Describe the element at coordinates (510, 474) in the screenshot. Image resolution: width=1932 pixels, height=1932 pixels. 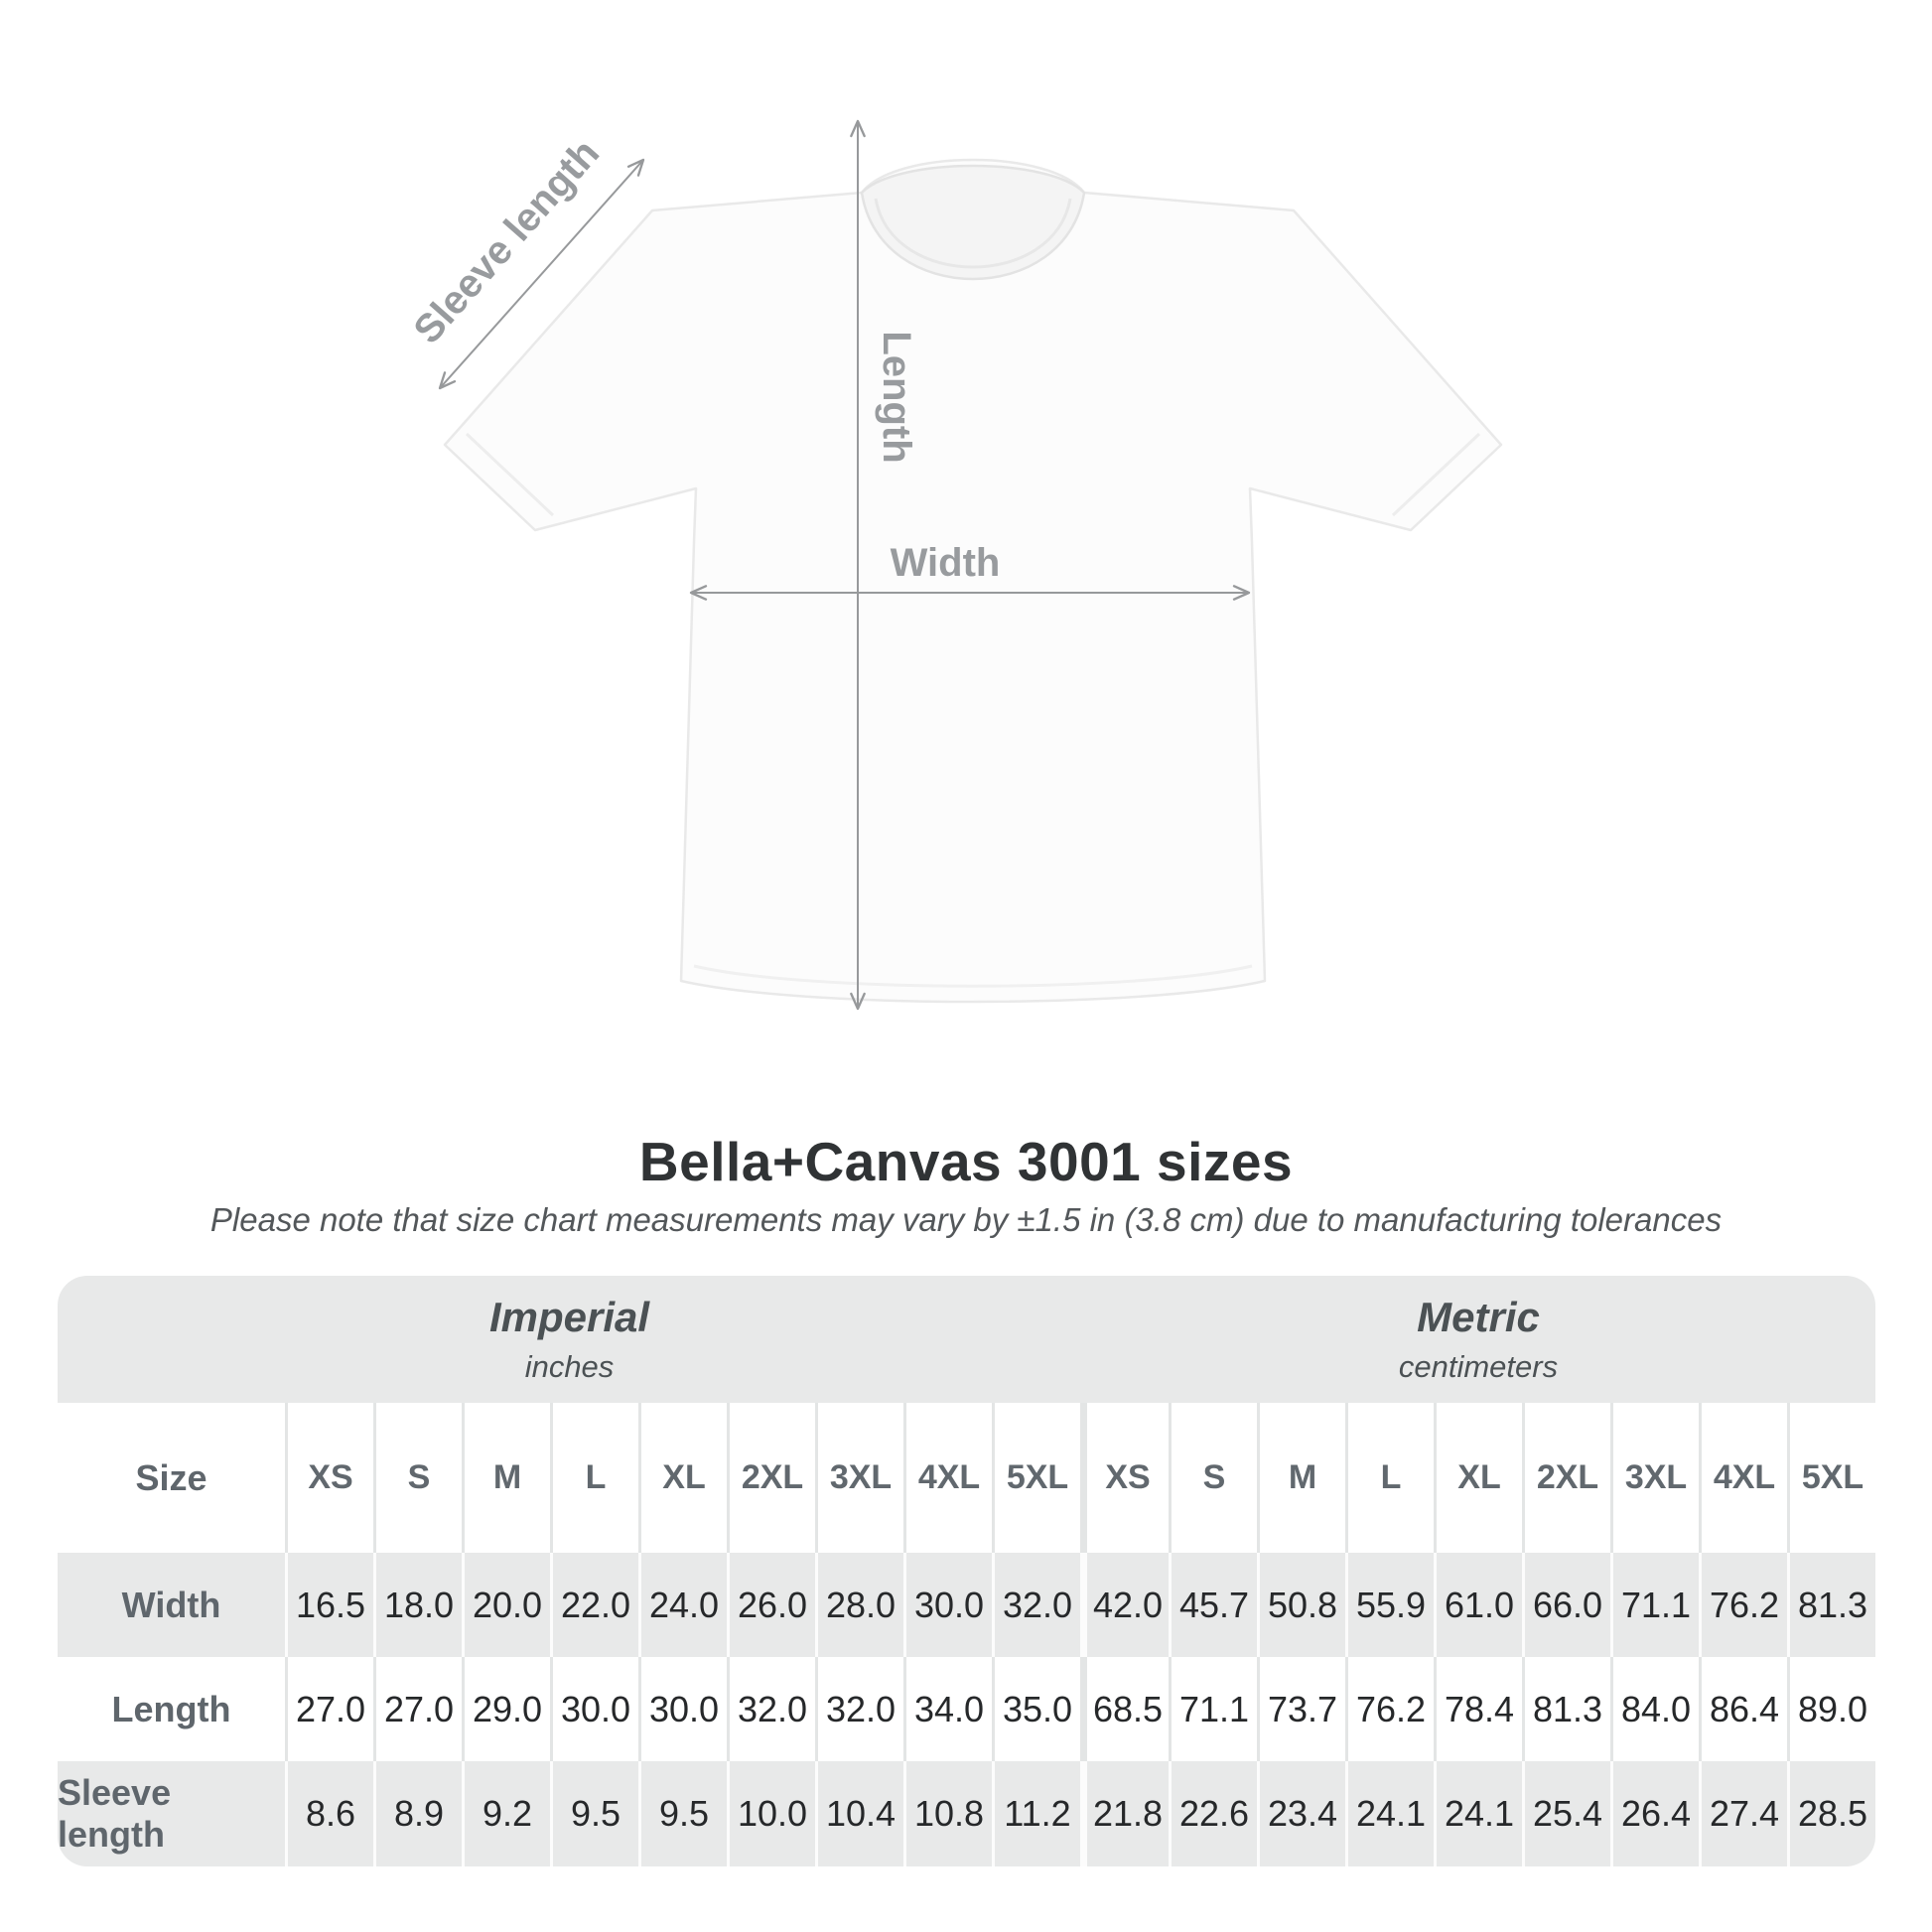
I see `left-sleeve-seam` at that location.